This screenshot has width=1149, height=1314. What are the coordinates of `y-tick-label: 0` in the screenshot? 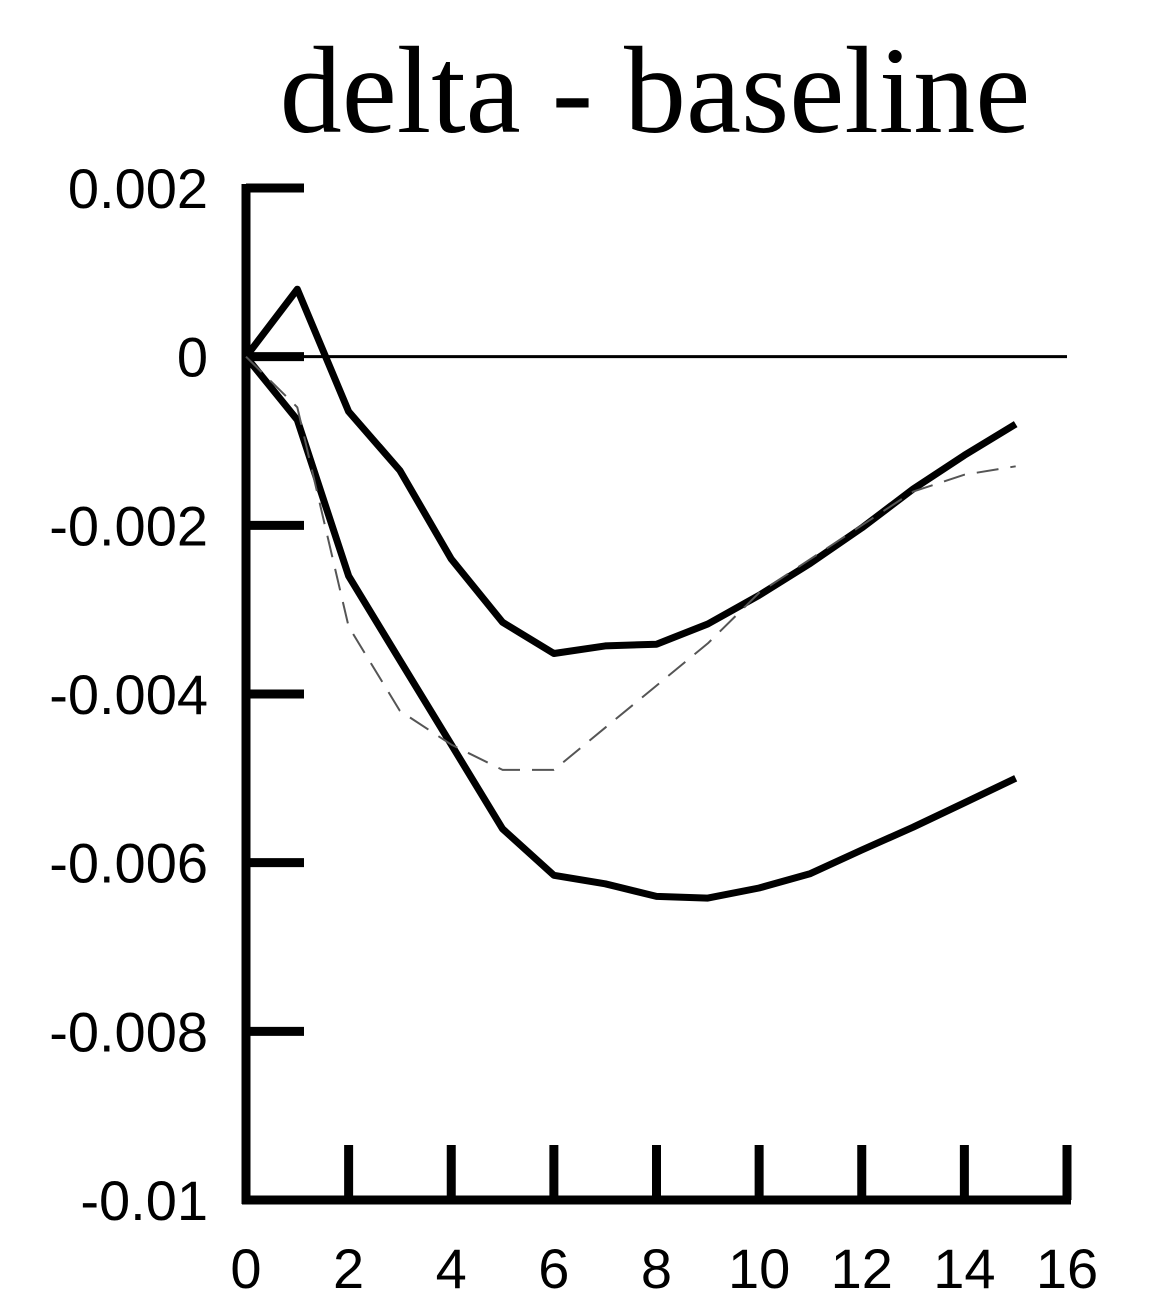 It's located at (192, 357).